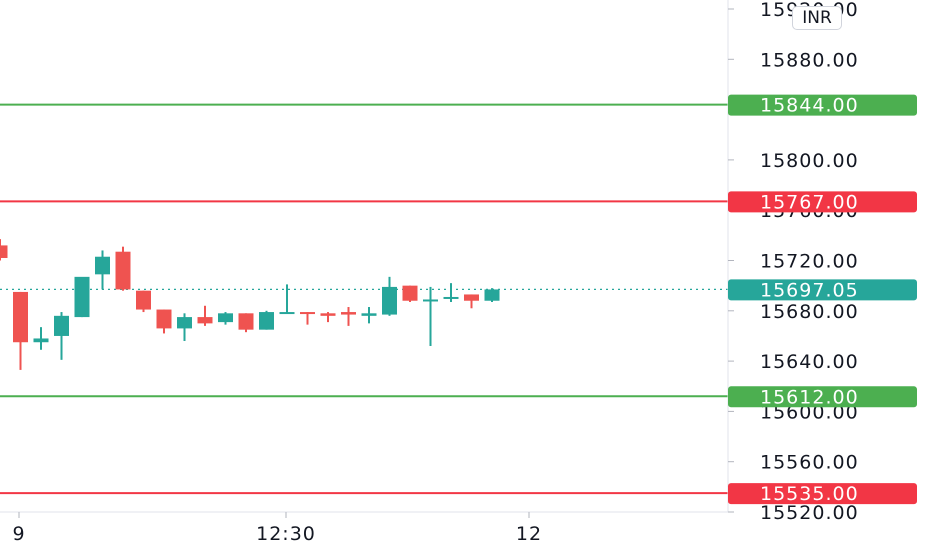 This screenshot has height=550, width=932. What do you see at coordinates (817, 18) in the screenshot?
I see `currency-button: INR` at bounding box center [817, 18].